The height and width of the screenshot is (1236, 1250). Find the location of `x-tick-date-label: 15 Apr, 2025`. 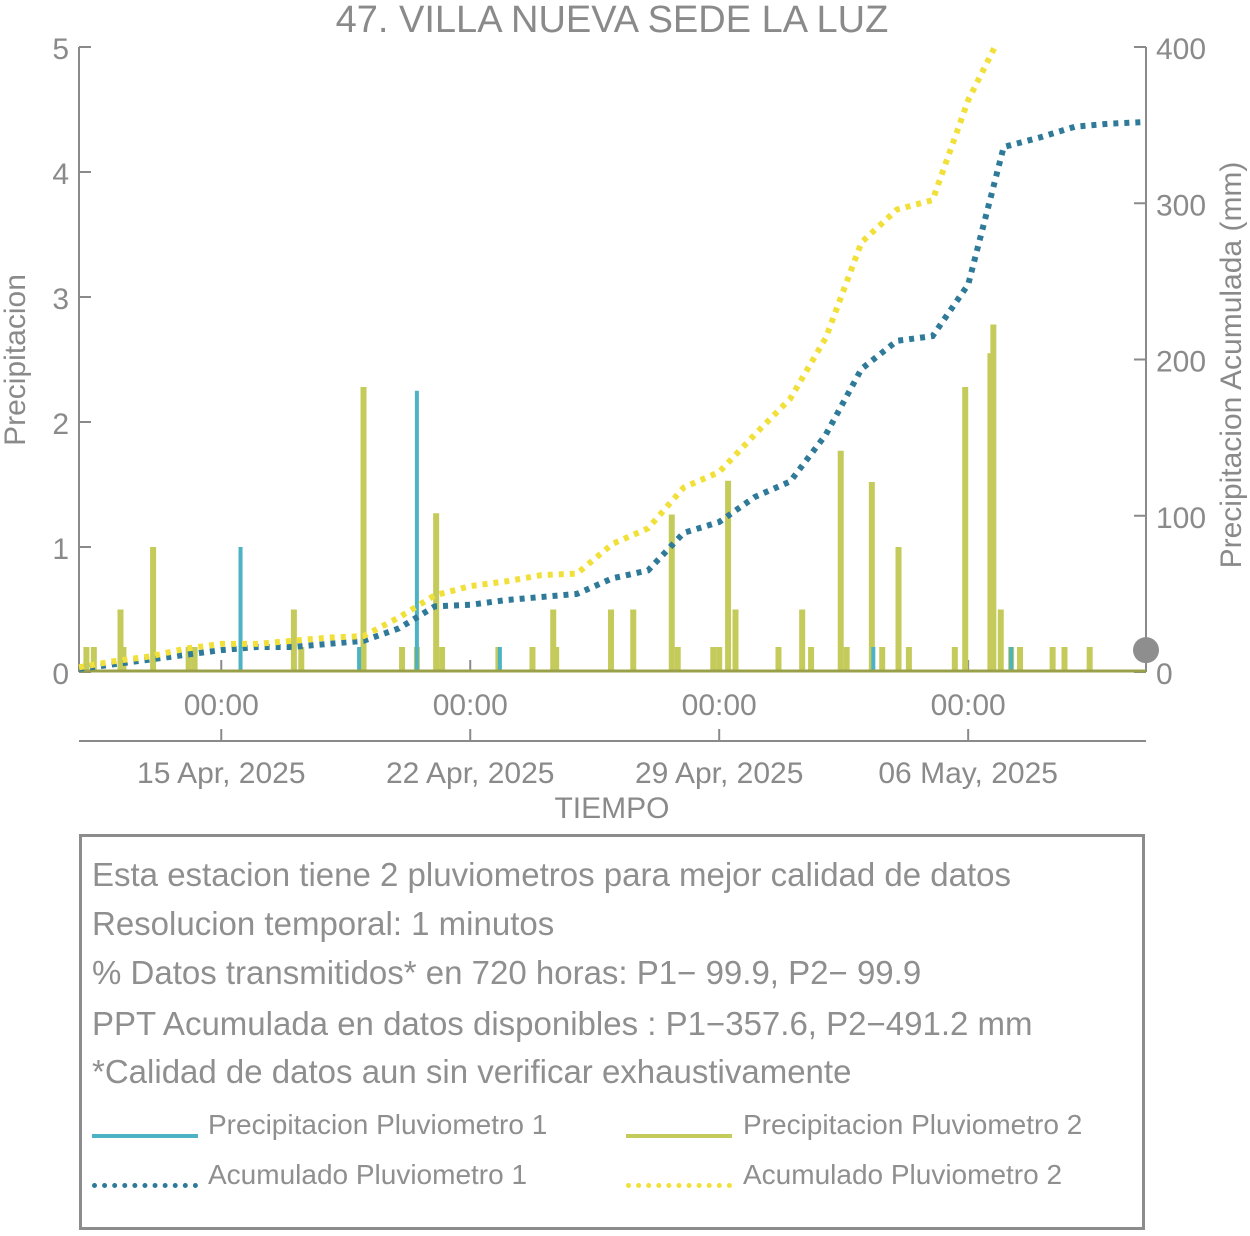

x-tick-date-label: 15 Apr, 2025 is located at coordinates (221, 773).